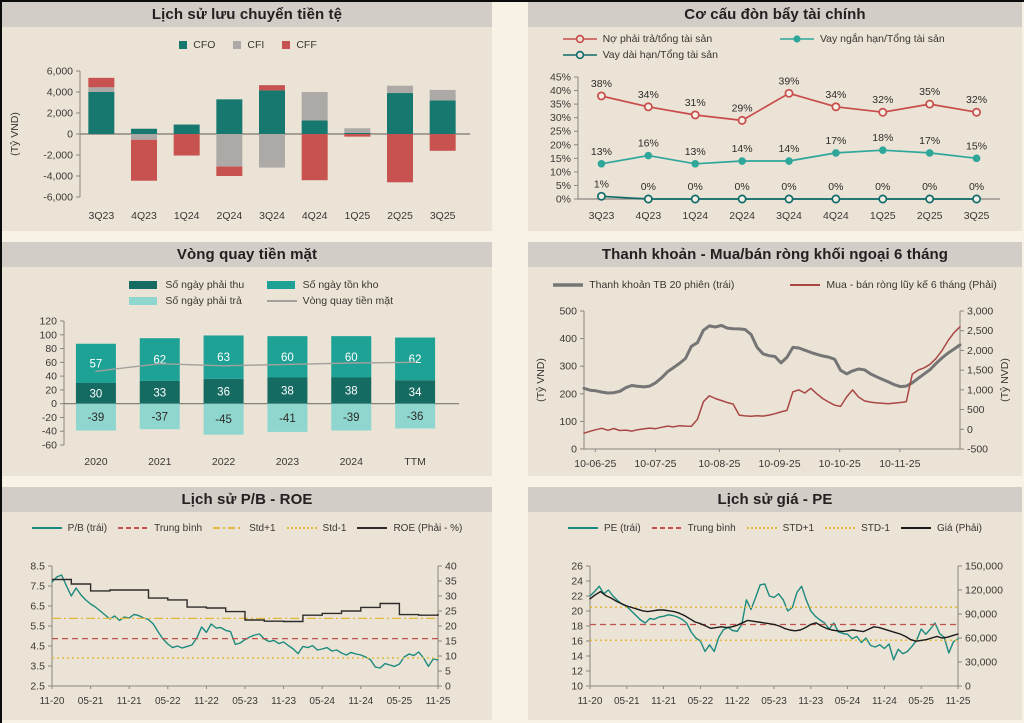 The image size is (1024, 723). I want to click on legend-label: P/B (trái), so click(87, 528).